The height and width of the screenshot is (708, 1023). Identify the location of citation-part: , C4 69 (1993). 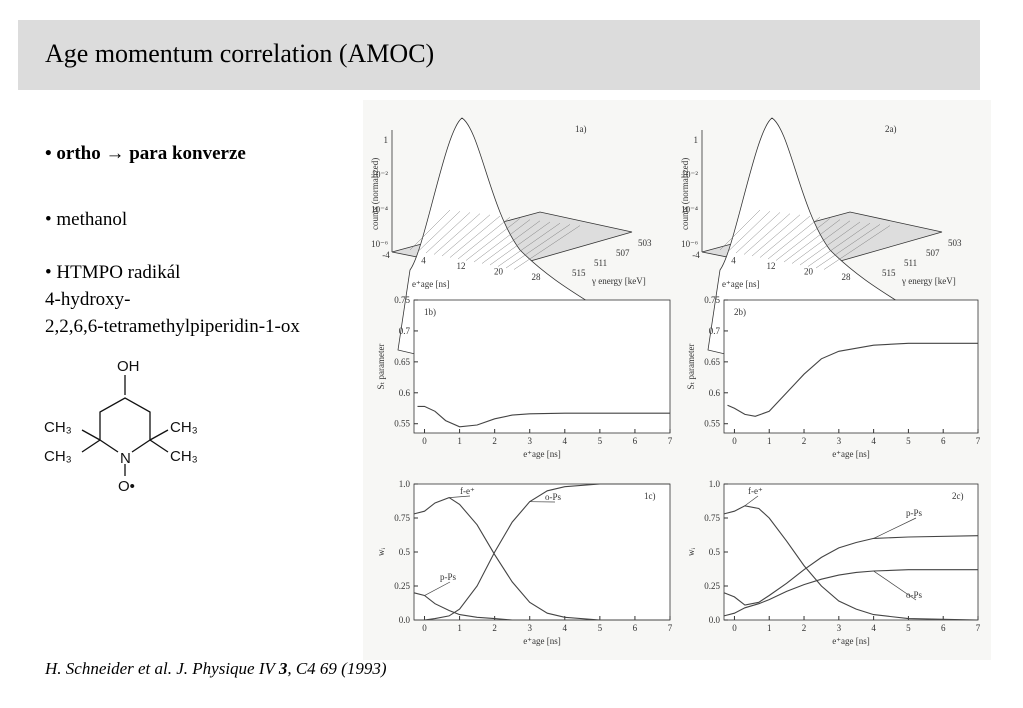
(337, 668).